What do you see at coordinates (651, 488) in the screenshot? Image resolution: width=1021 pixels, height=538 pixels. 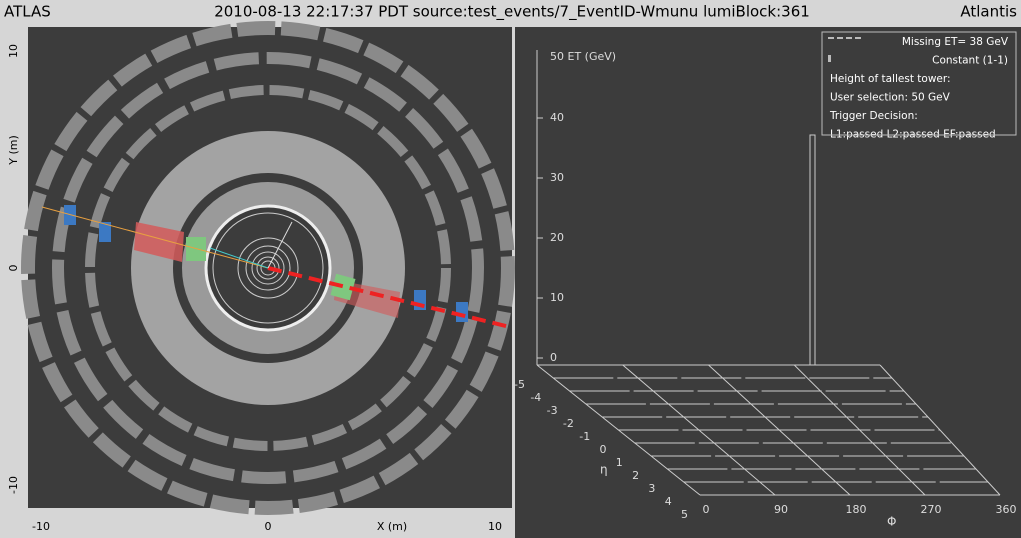 I see `eta-tick-label: 3` at bounding box center [651, 488].